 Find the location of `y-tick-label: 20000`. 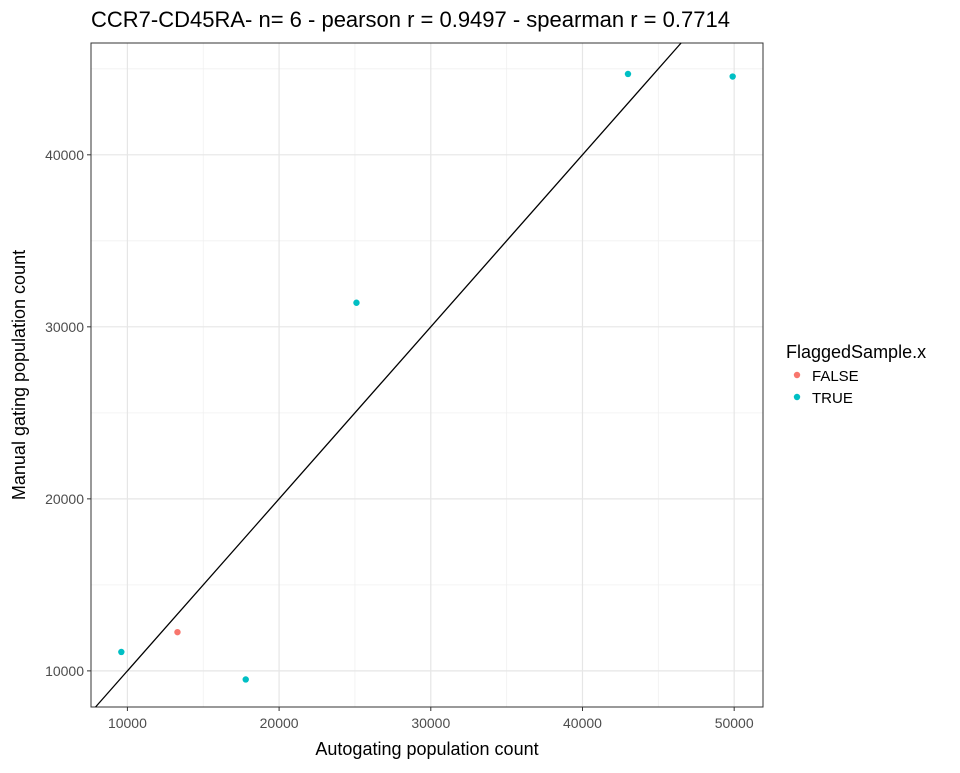

y-tick-label: 20000 is located at coordinates (64, 499).